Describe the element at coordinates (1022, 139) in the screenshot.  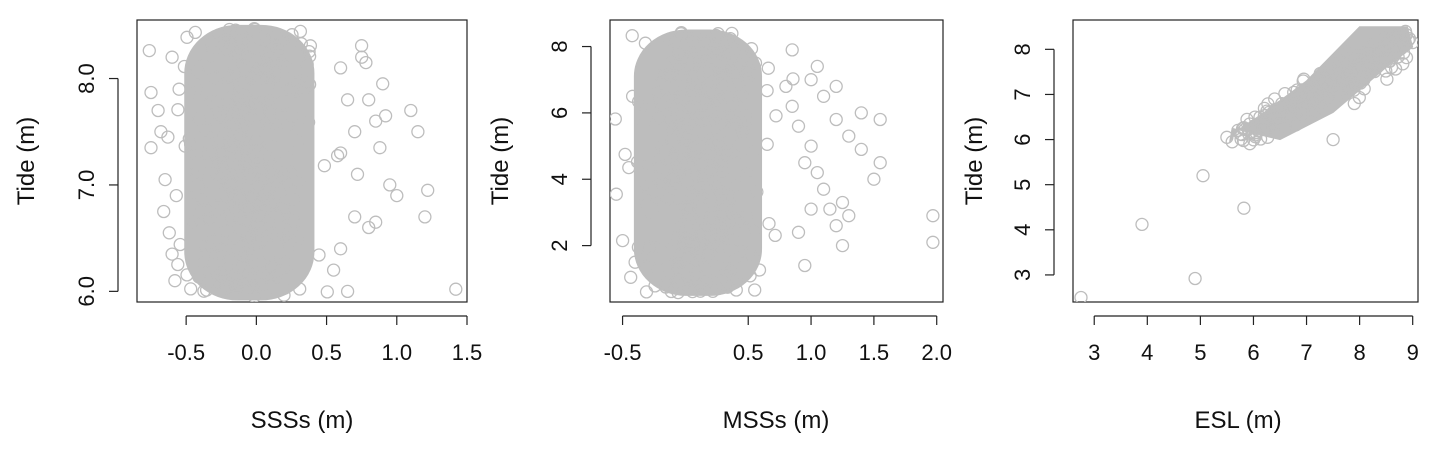
I see `y-tick-label: 6` at that location.